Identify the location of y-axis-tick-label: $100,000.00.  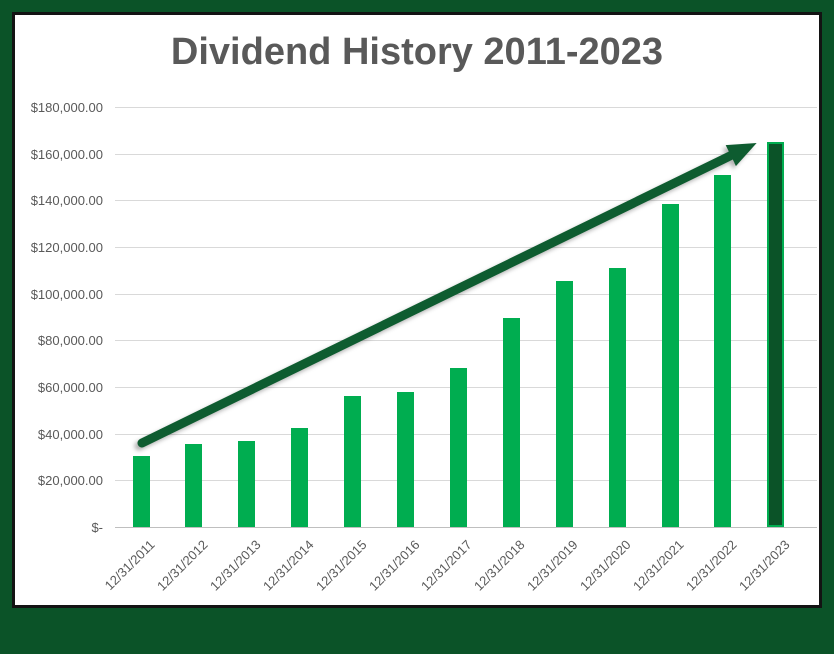
(66, 294).